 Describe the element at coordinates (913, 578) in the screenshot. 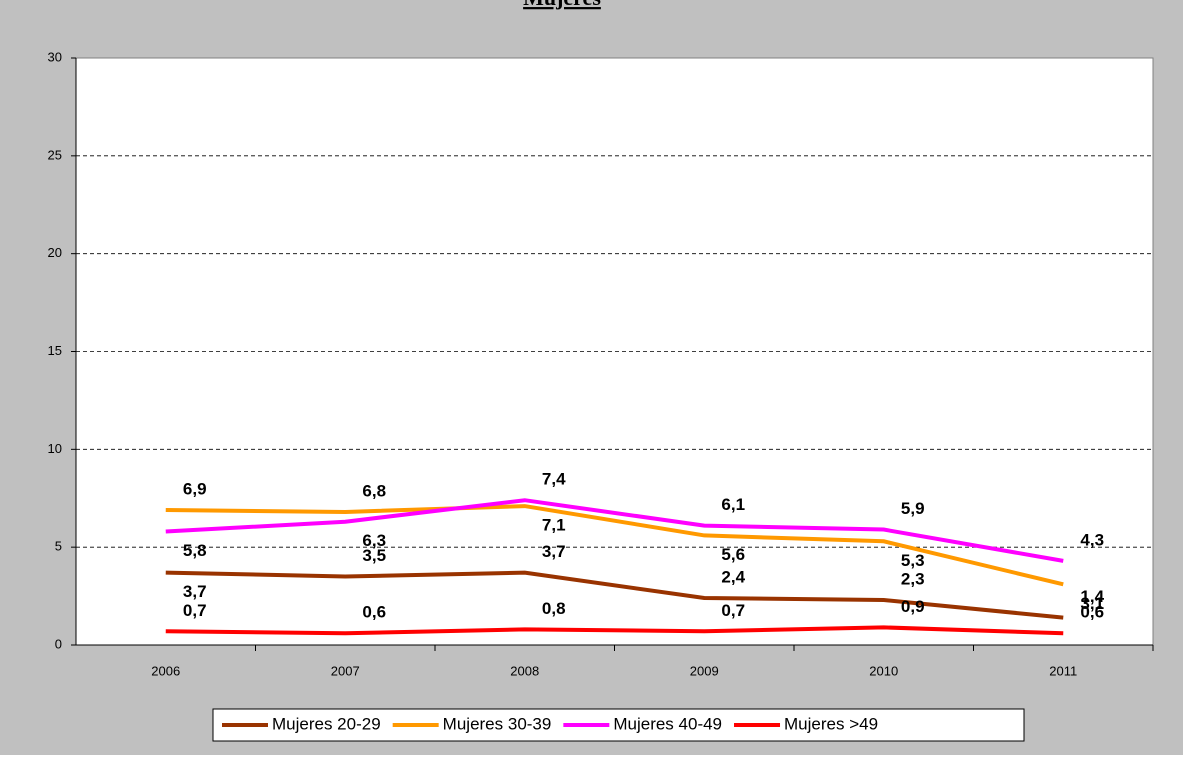

I see `data-label: 2,3` at that location.